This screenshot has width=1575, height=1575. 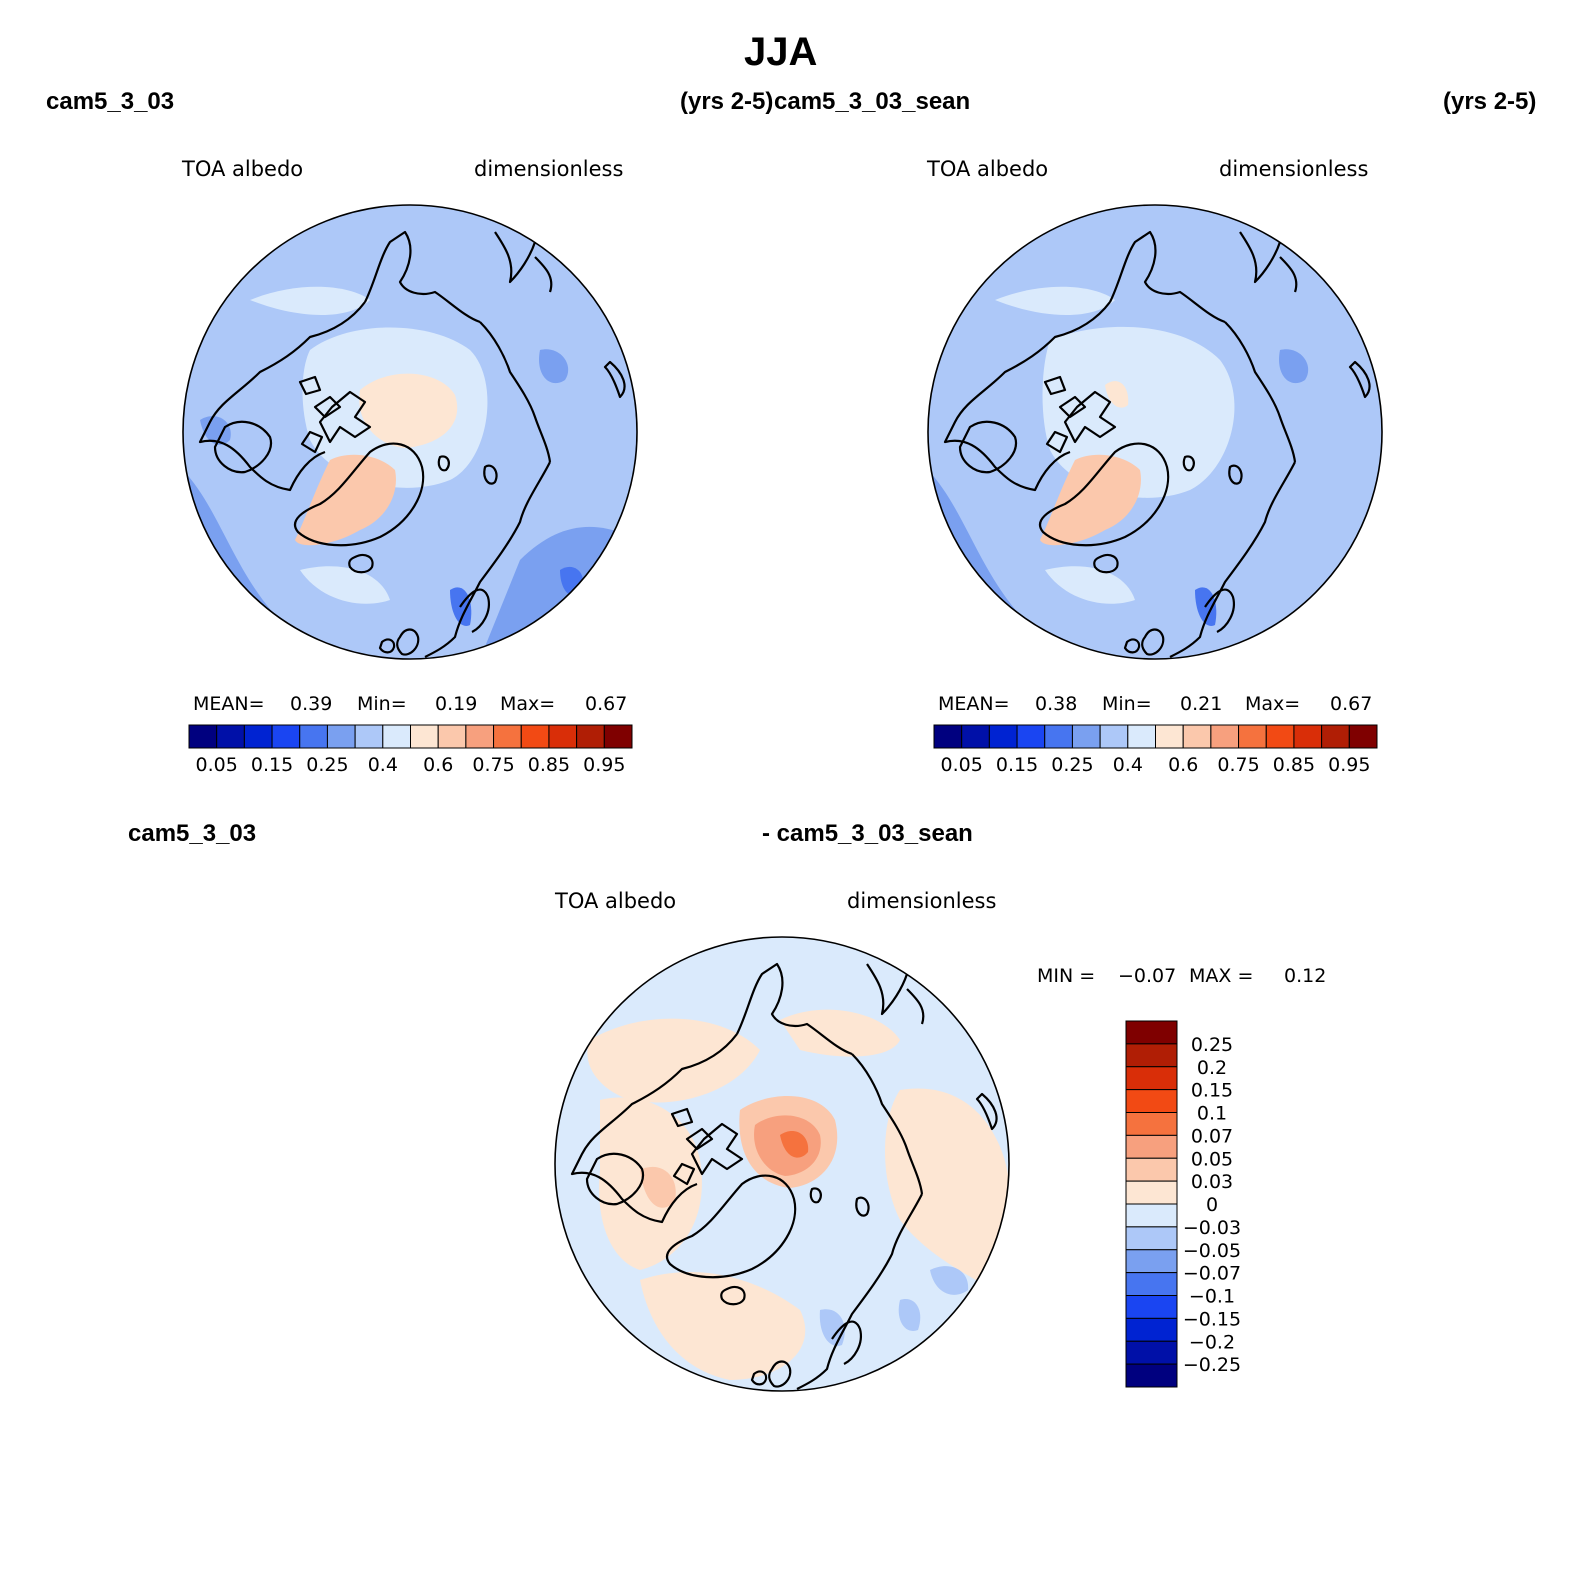 What do you see at coordinates (1294, 169) in the screenshot?
I see `panel2-units-label: dimensionless` at bounding box center [1294, 169].